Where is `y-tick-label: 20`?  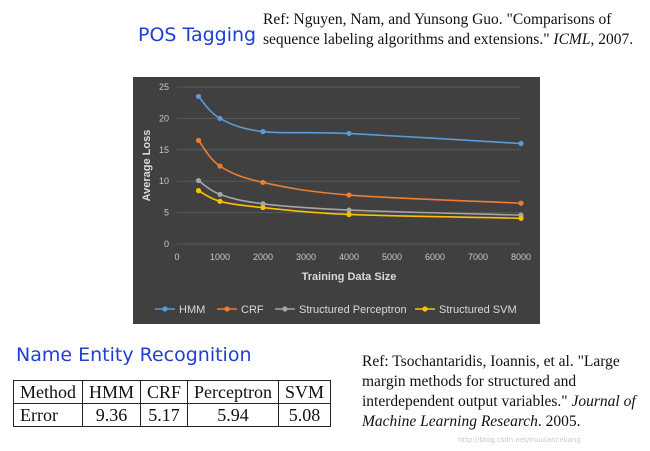 y-tick-label: 20 is located at coordinates (164, 118).